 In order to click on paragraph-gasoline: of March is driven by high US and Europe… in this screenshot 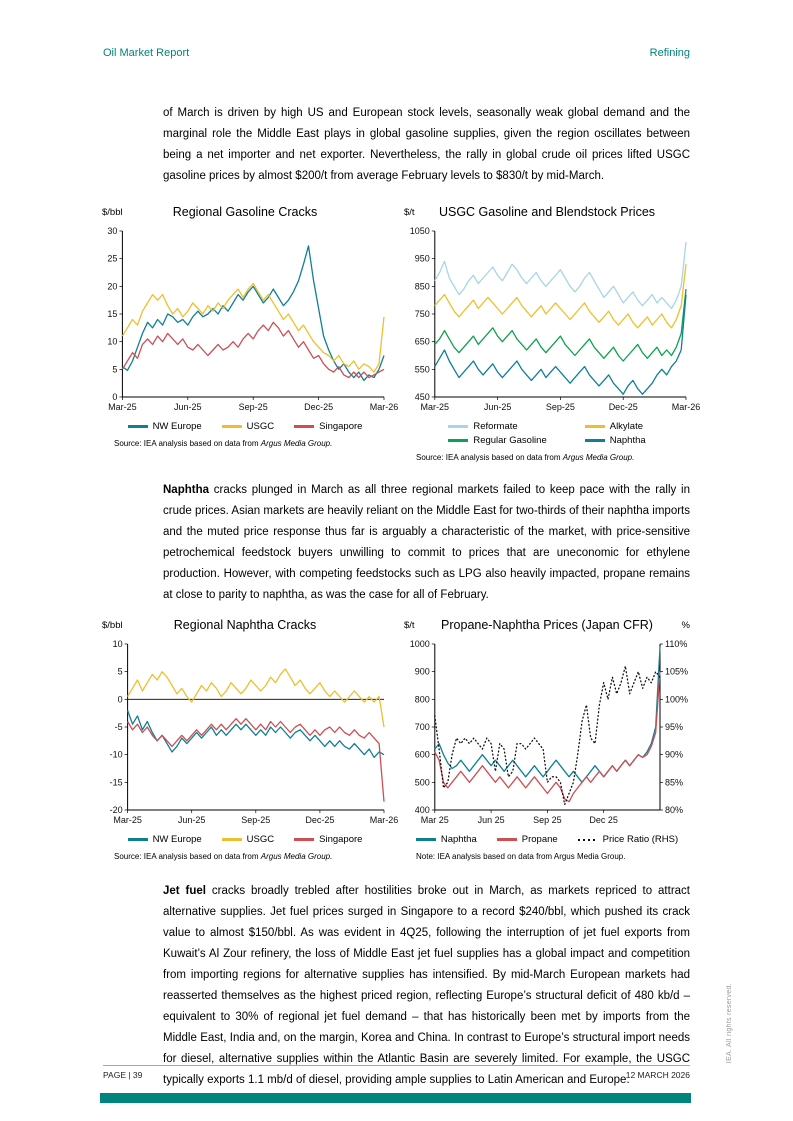, I will do `click(426, 145)`.